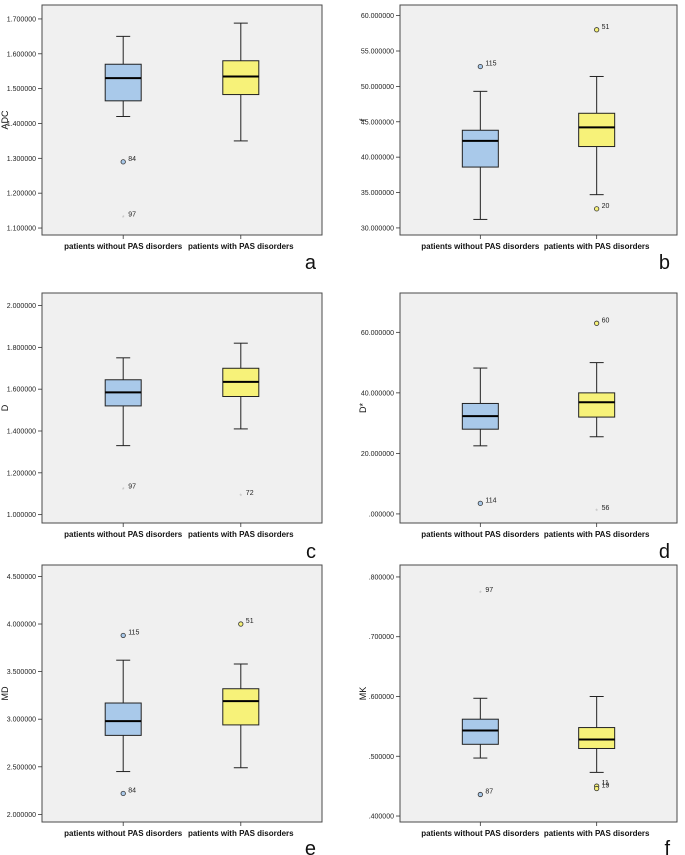  What do you see at coordinates (21, 229) in the screenshot?
I see `y-tick-label: 1.100000` at bounding box center [21, 229].